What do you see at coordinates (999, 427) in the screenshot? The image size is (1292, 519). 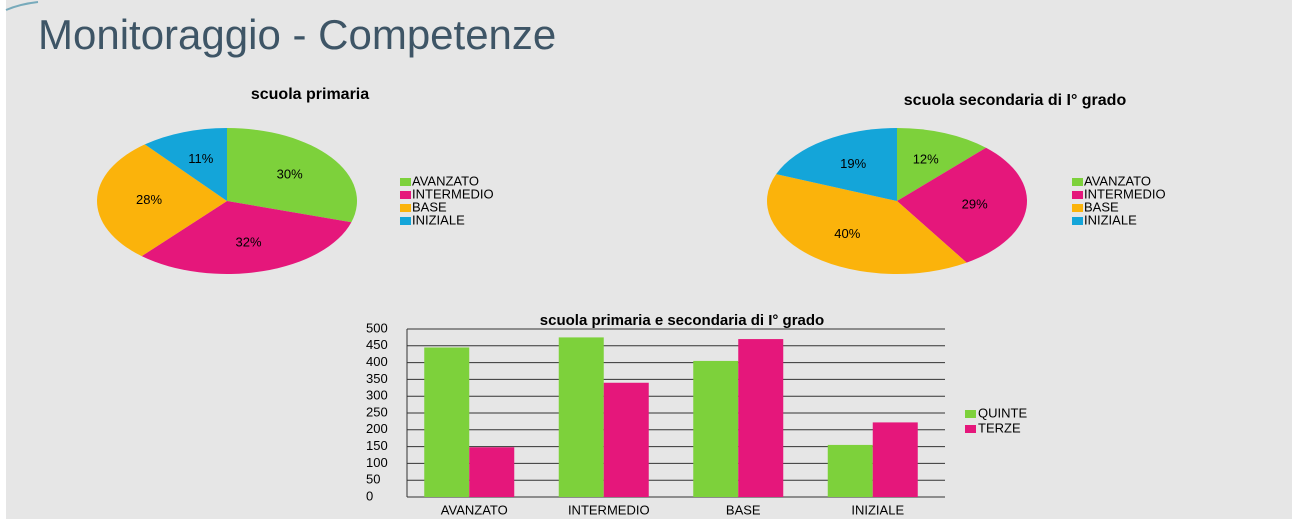 I see `legend-label: TERZE` at bounding box center [999, 427].